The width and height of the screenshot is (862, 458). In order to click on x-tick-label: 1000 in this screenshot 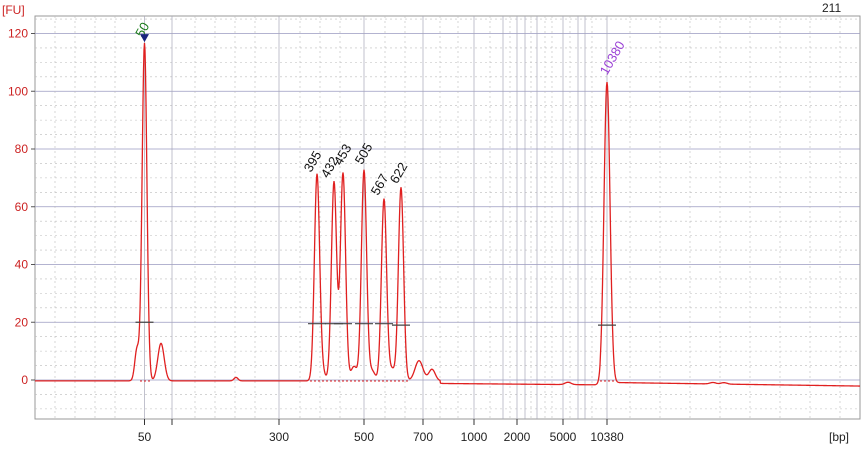, I will do `click(474, 437)`.